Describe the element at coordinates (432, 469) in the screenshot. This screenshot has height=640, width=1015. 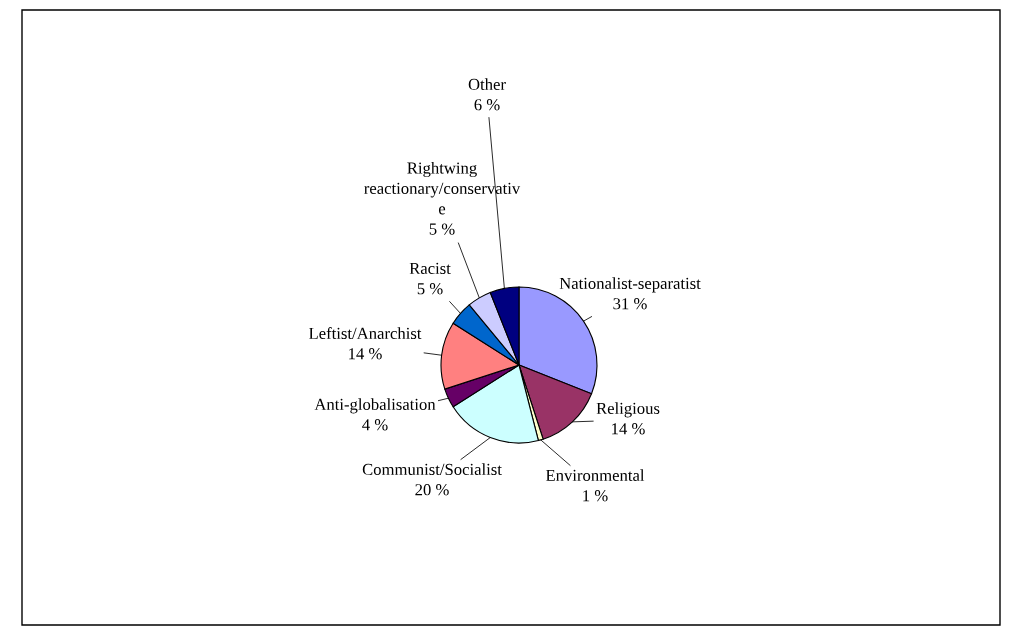
I see `slice-label: Communist/Socialist` at that location.